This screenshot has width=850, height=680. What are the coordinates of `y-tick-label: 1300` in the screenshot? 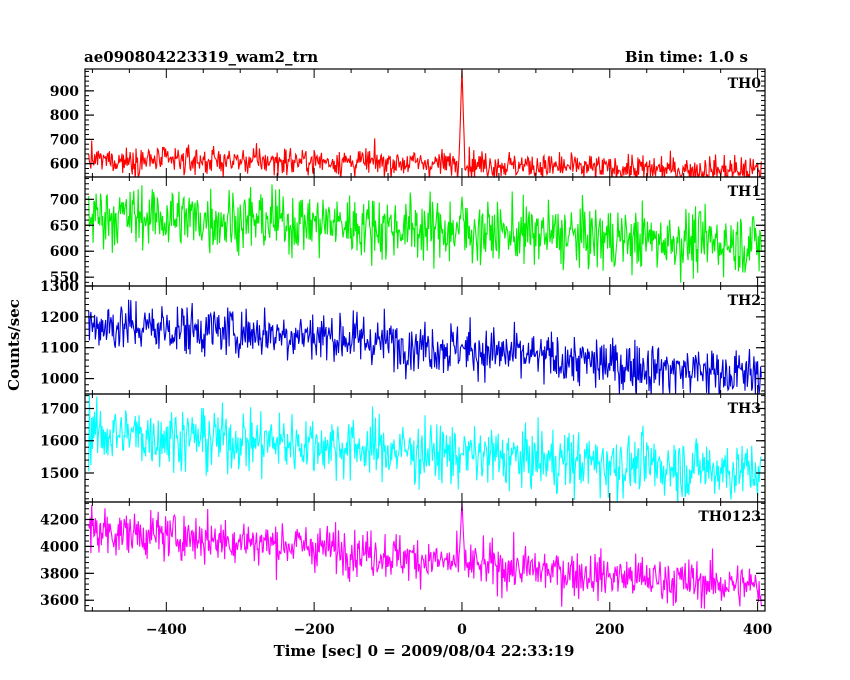 It's located at (59, 287).